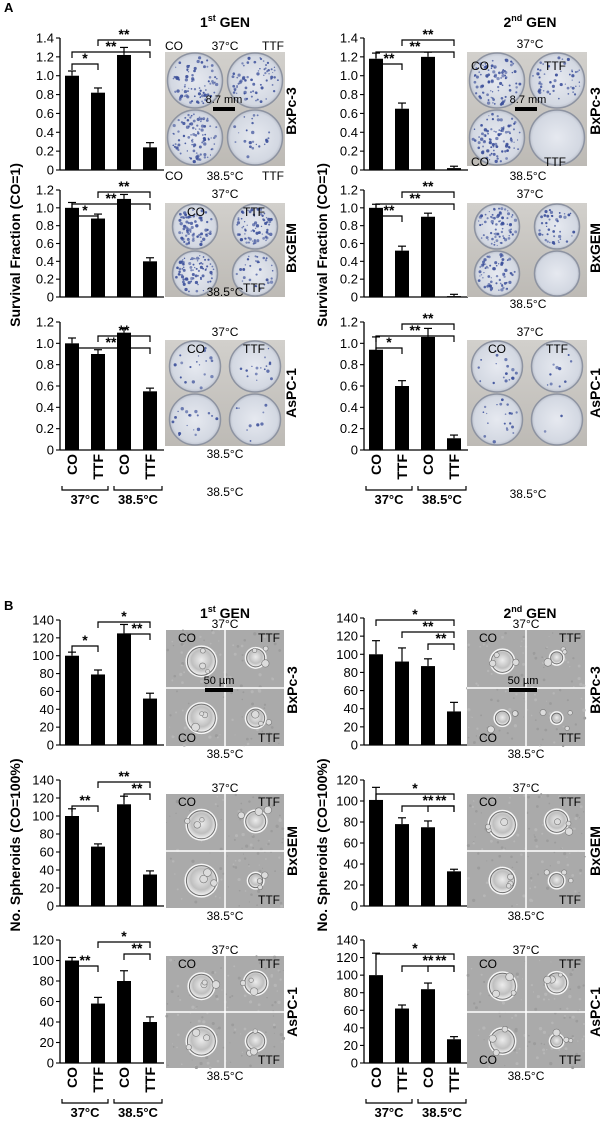 The width and height of the screenshot is (608, 1127). What do you see at coordinates (349, 261) in the screenshot?
I see `y-tick-label: 0.4` at bounding box center [349, 261].